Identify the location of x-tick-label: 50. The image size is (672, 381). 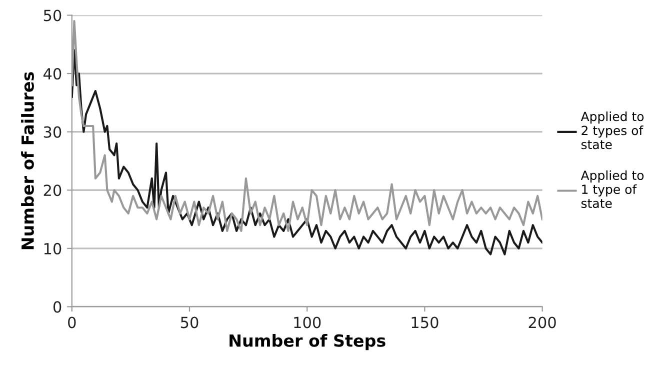
(189, 322).